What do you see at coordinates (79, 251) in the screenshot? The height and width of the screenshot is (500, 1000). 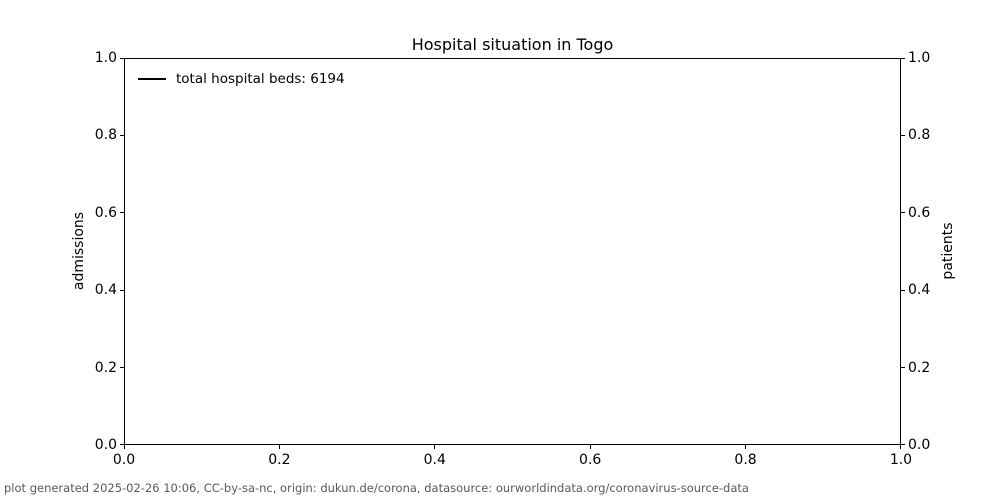 I see `y-axis-label-left: admissions` at bounding box center [79, 251].